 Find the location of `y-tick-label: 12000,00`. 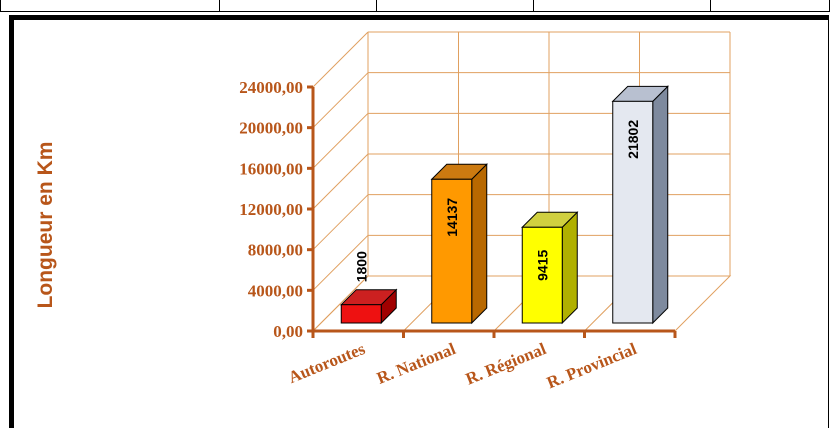

y-tick-label: 12000,00 is located at coordinates (271, 209).